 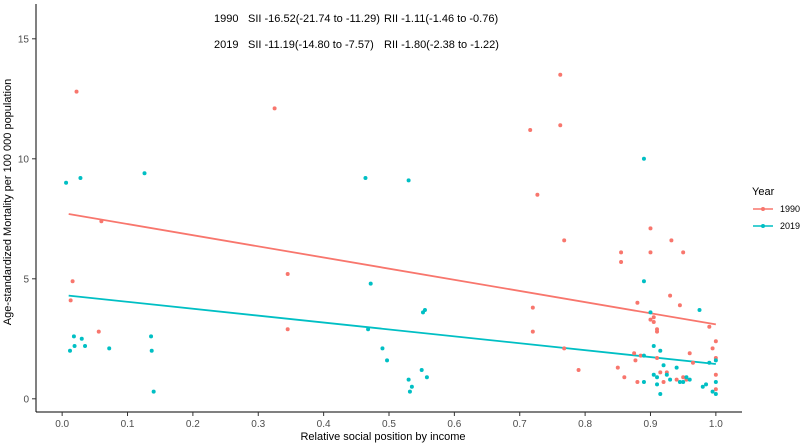 What do you see at coordinates (790, 226) in the screenshot?
I see `legend-label-2019: 2019` at bounding box center [790, 226].